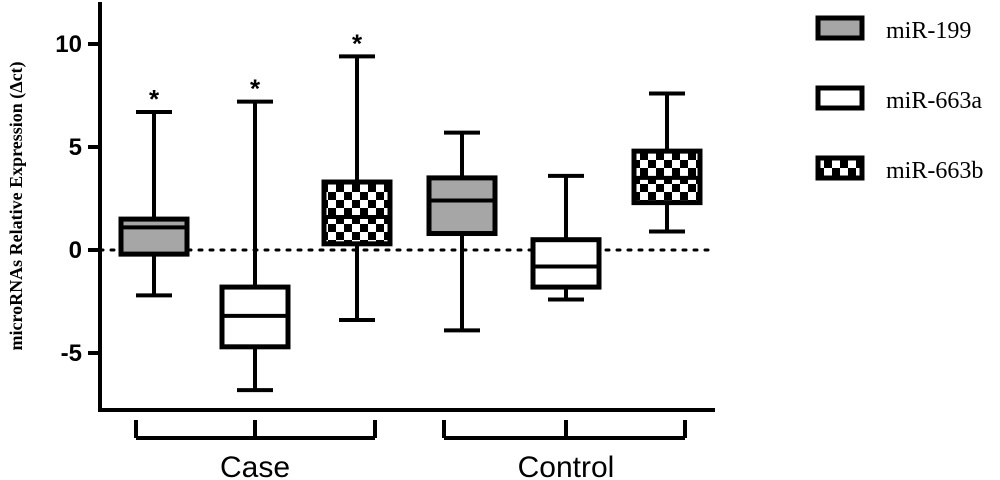  Describe the element at coordinates (564, 450) in the screenshot. I see `bracket-control: Control` at that location.